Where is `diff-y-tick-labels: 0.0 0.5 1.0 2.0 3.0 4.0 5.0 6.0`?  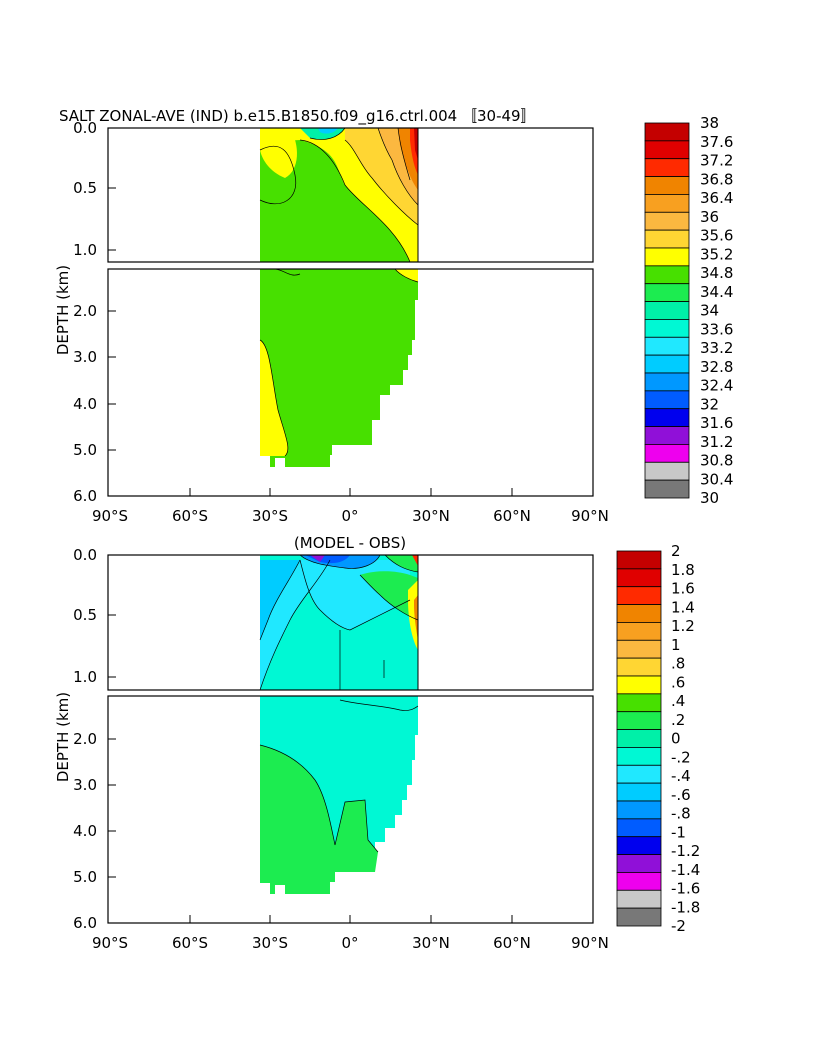
diff-y-tick-labels: 0.0 0.5 1.0 2.0 3.0 4.0 5.0 6.0 is located at coordinates (85, 739).